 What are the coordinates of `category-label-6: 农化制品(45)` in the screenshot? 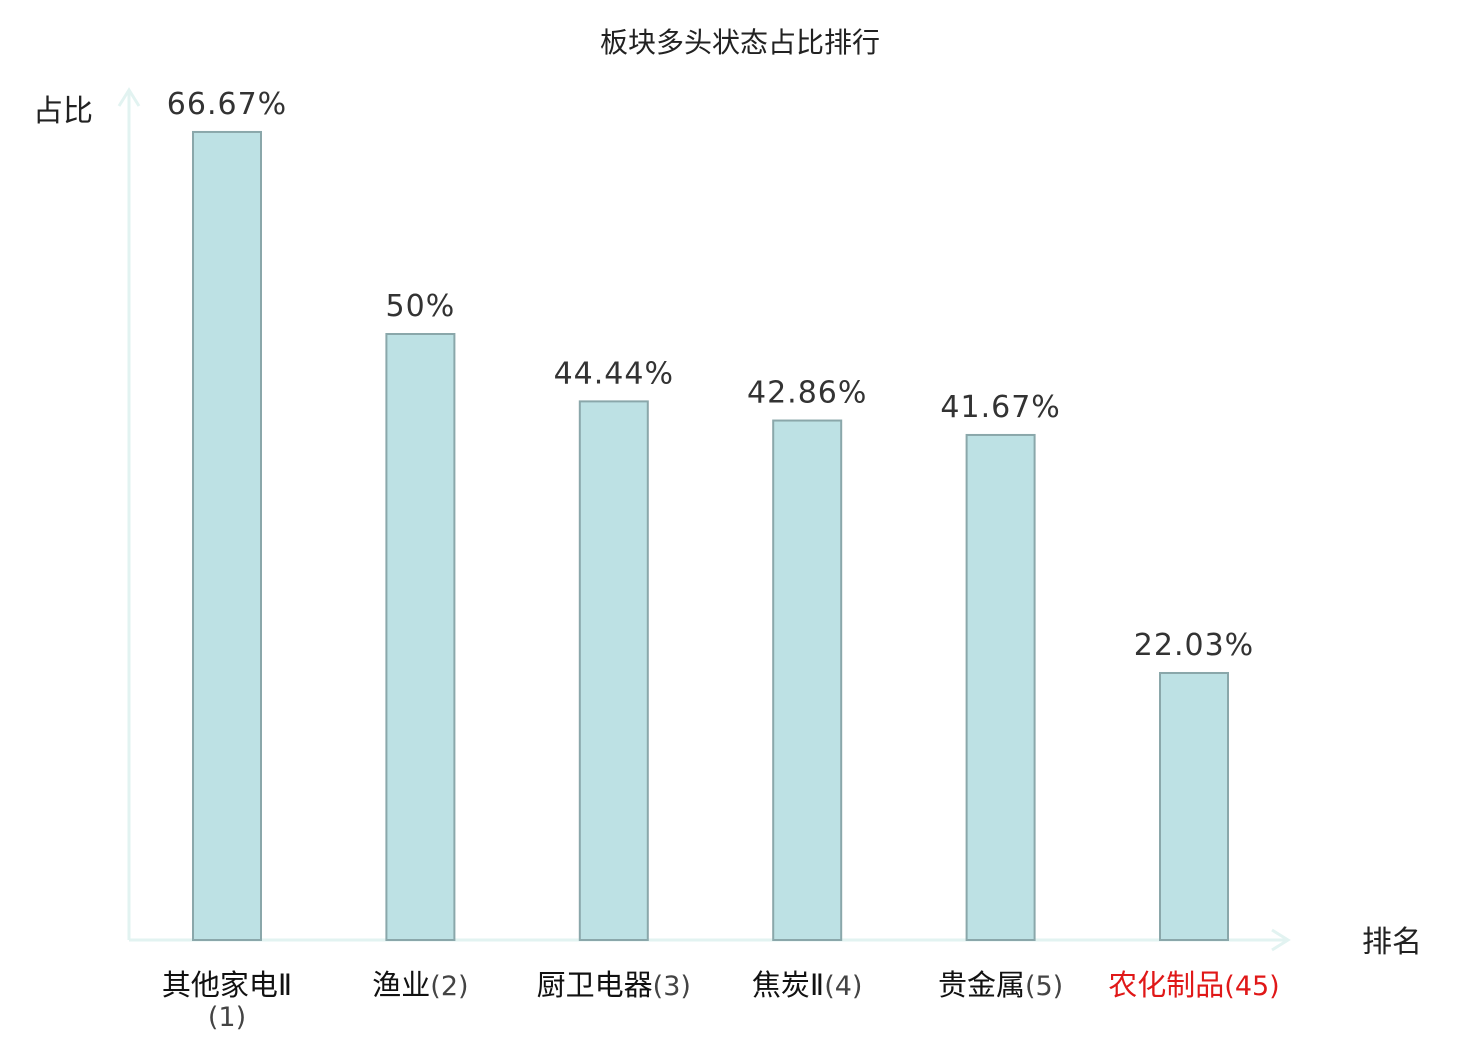 It's located at (1193, 985).